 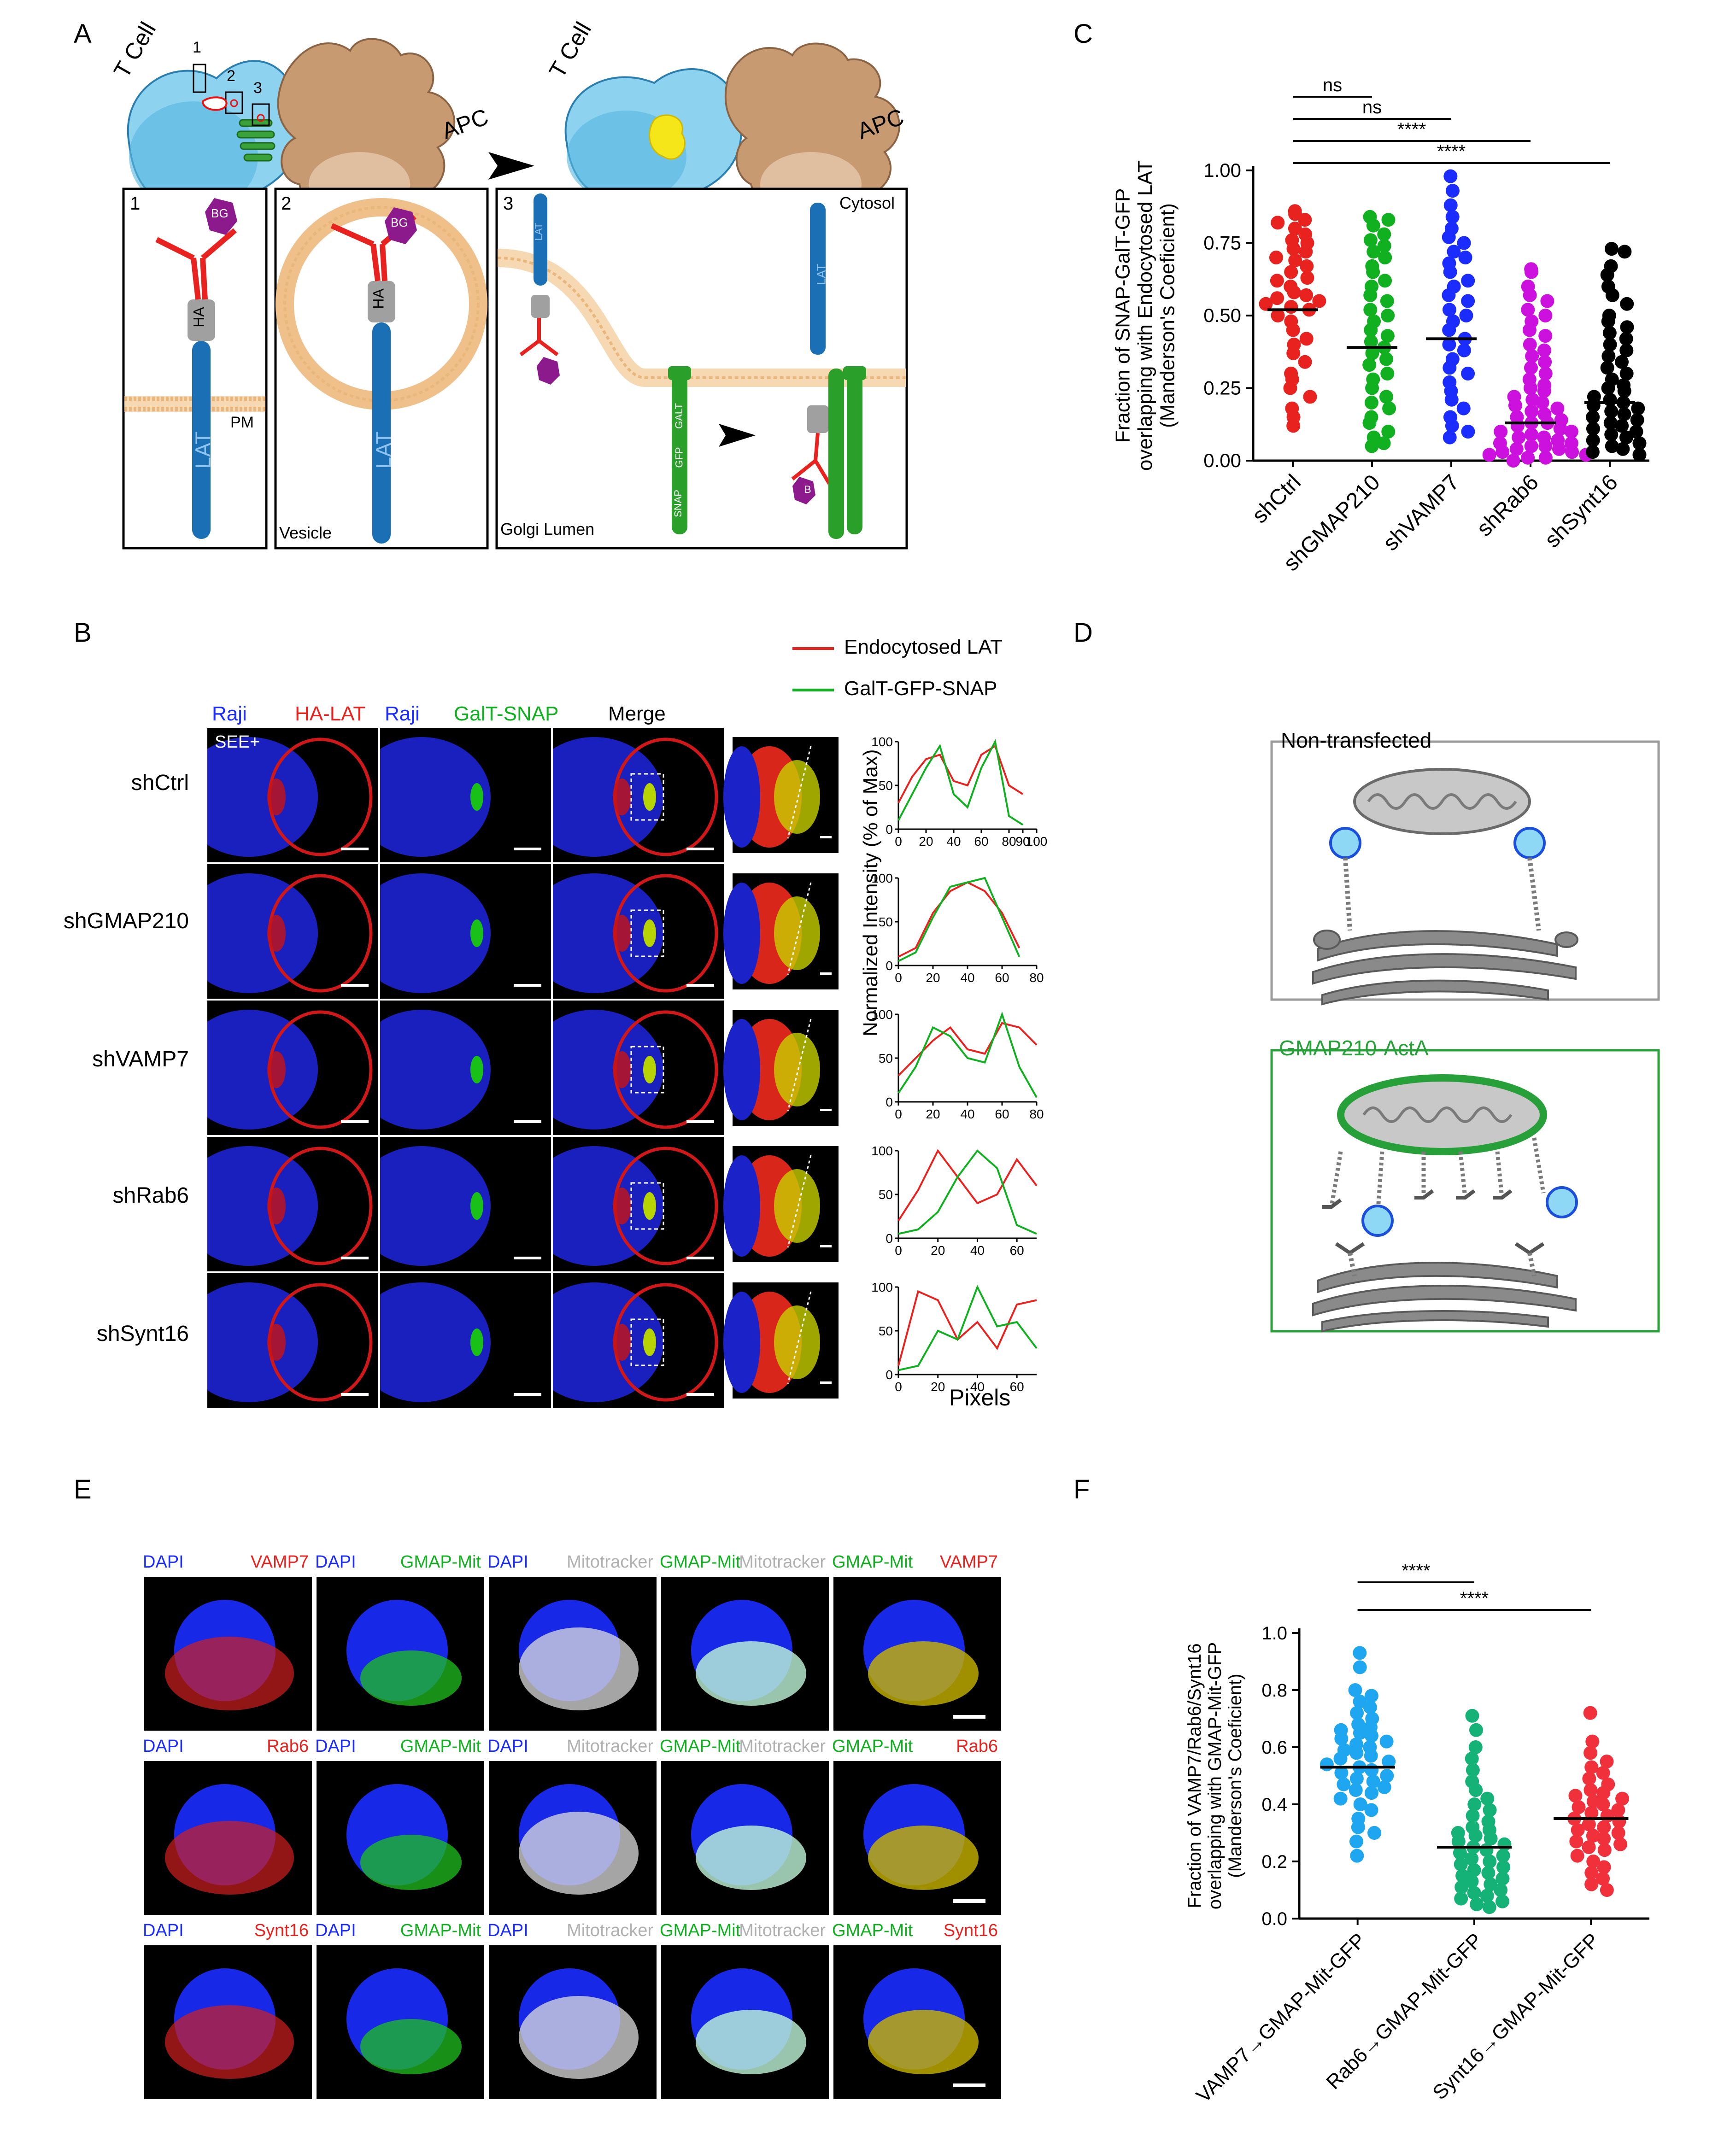 What do you see at coordinates (1222, 388) in the screenshot?
I see `y-tick-label: 0.25` at bounding box center [1222, 388].